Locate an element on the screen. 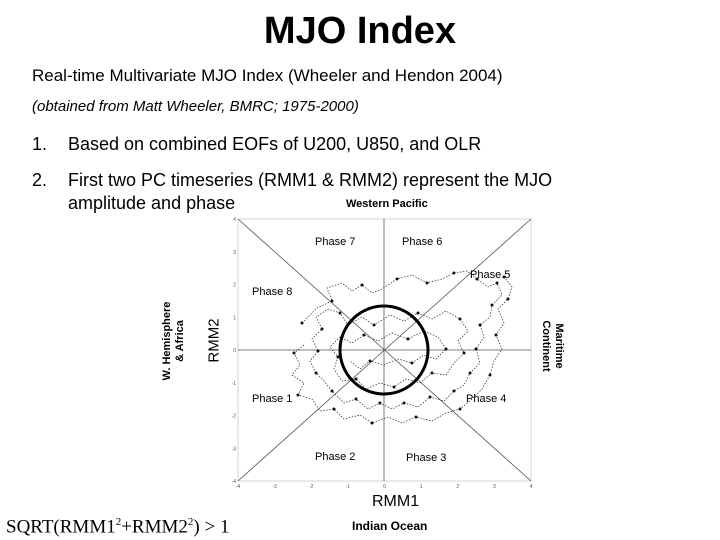  x-tick-label: -4 is located at coordinates (238, 486).